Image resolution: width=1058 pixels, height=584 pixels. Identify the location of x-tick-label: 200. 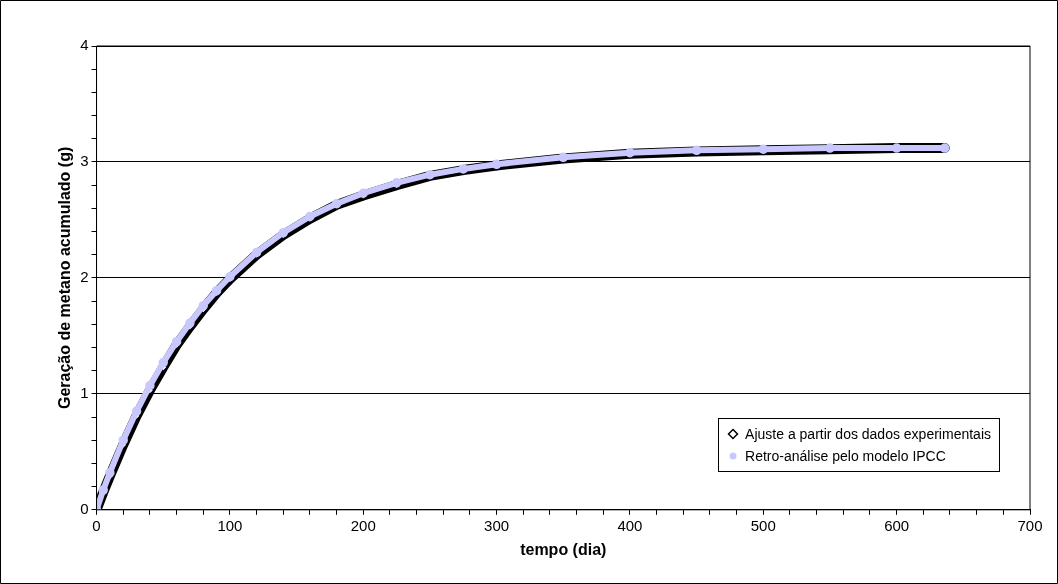
(363, 525).